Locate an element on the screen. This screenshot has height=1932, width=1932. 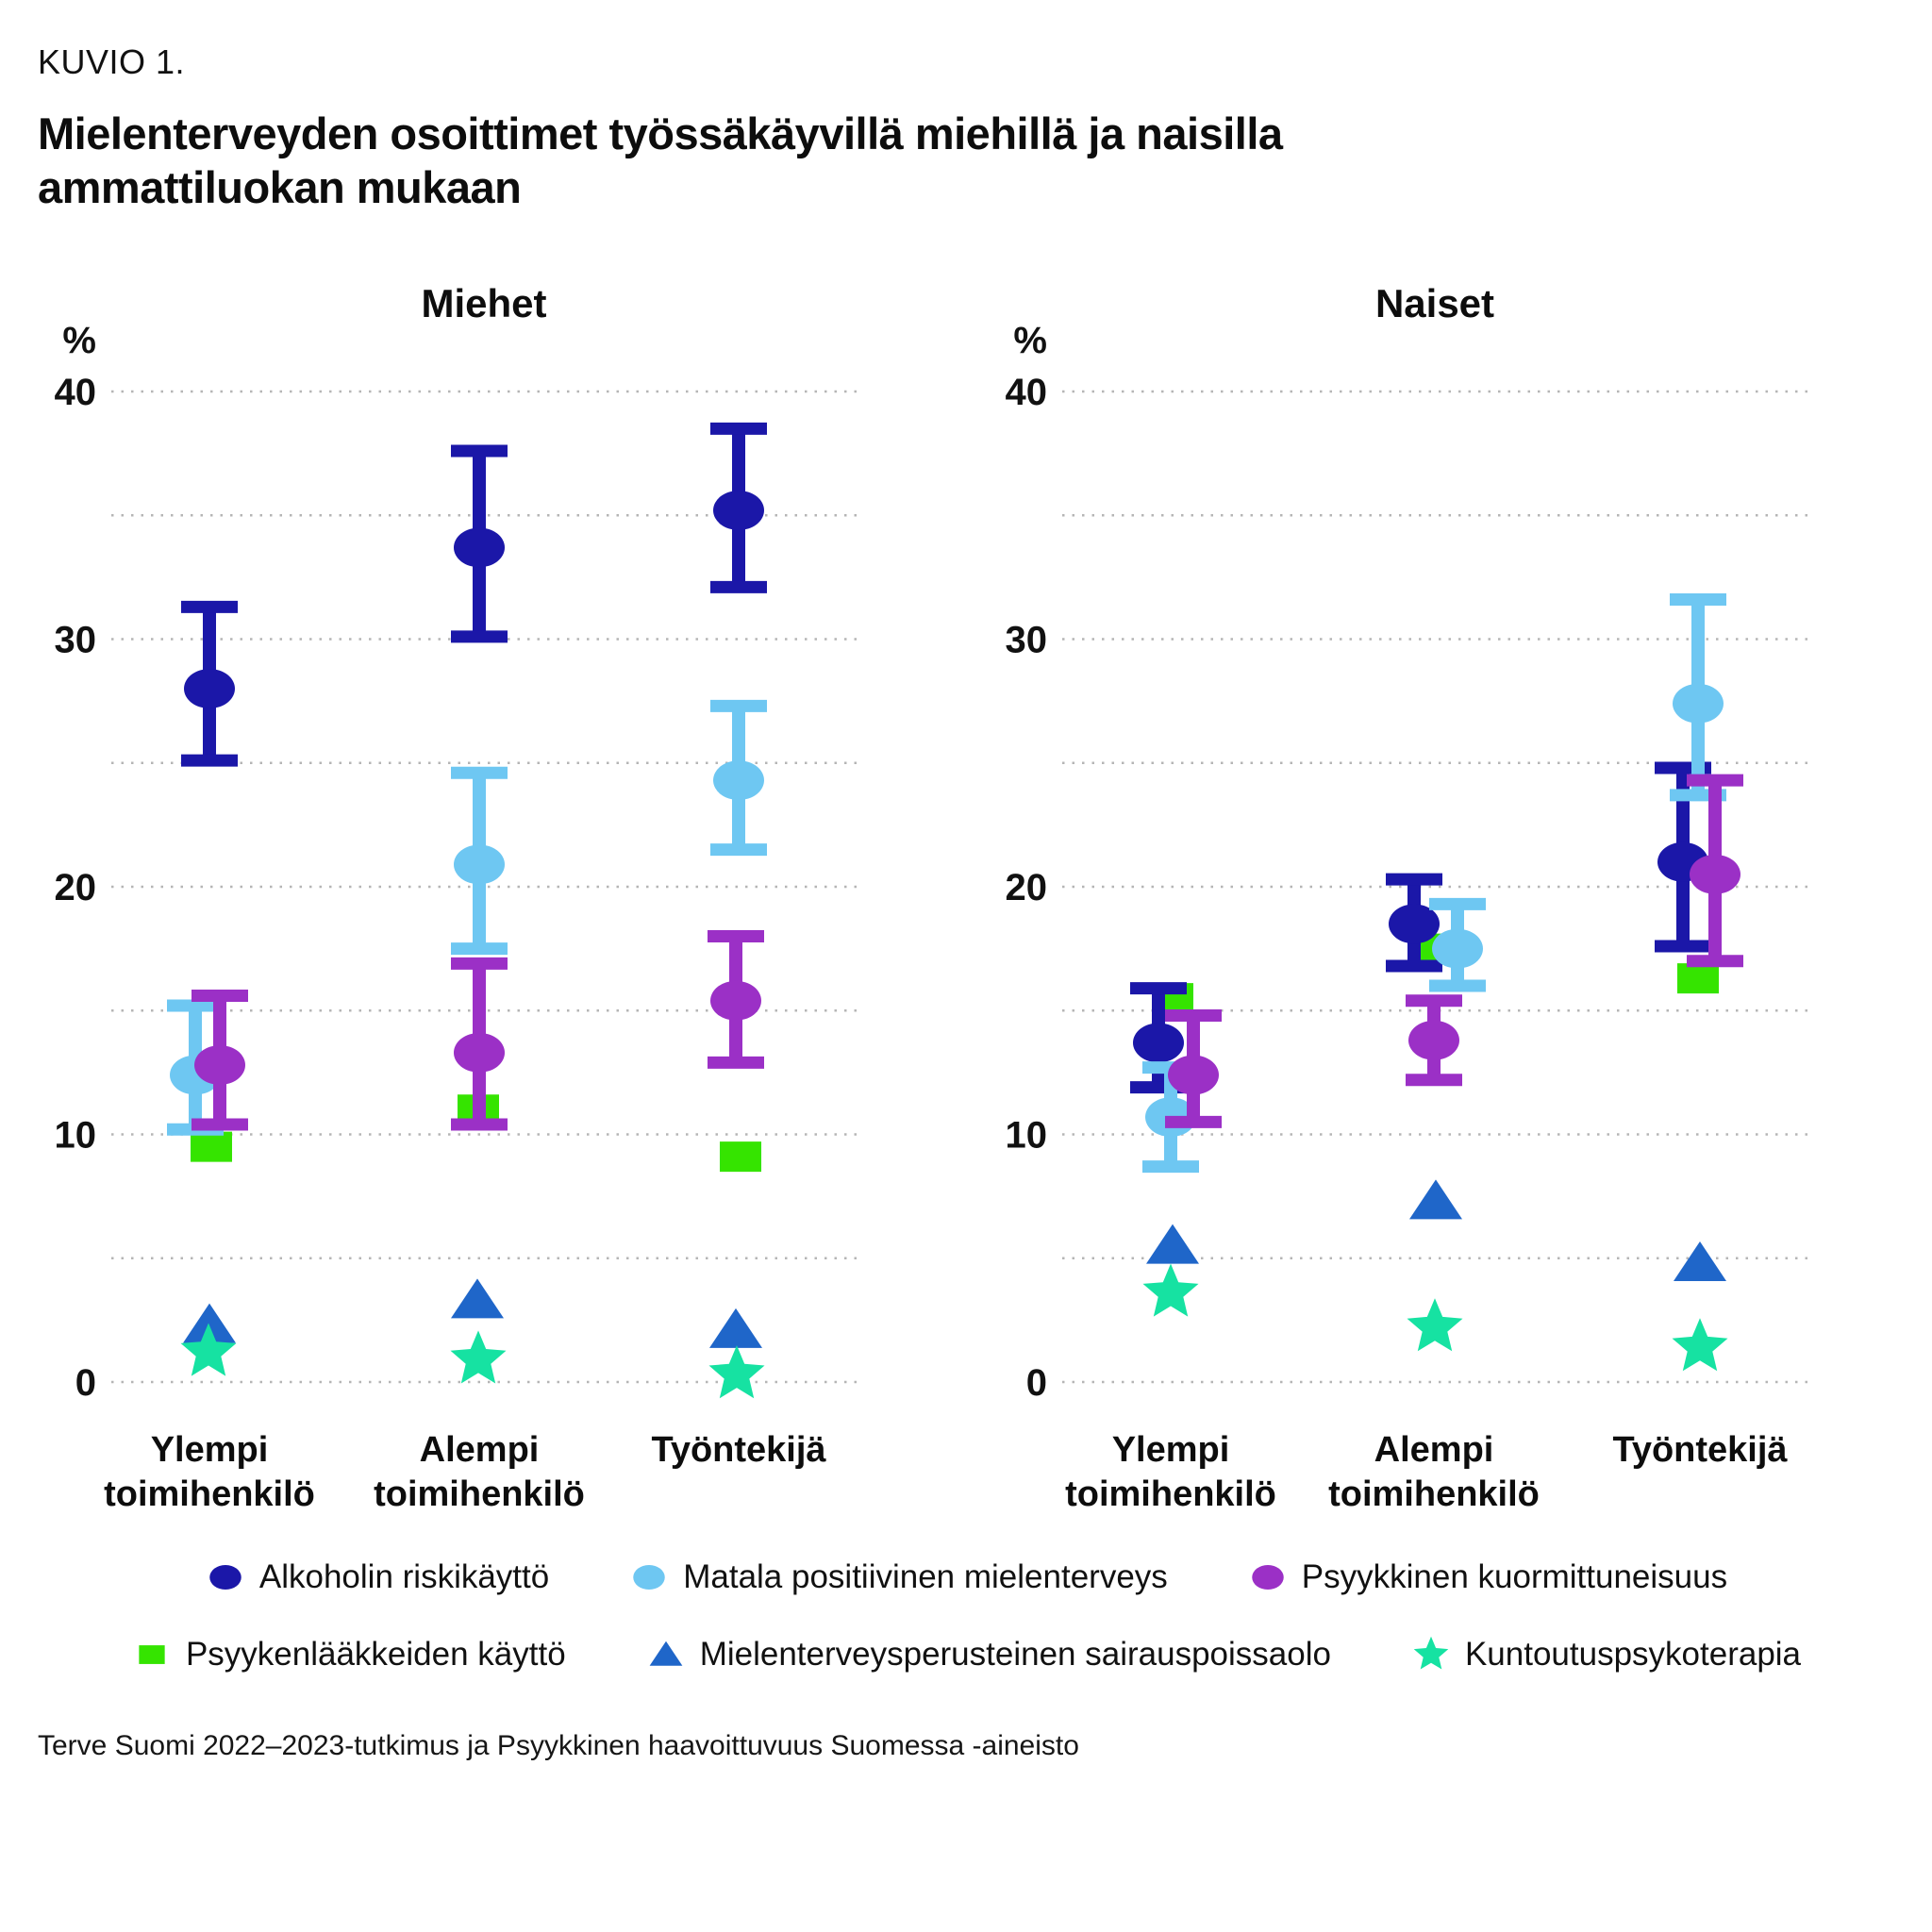
square-legend-icon is located at coordinates (152, 1654).